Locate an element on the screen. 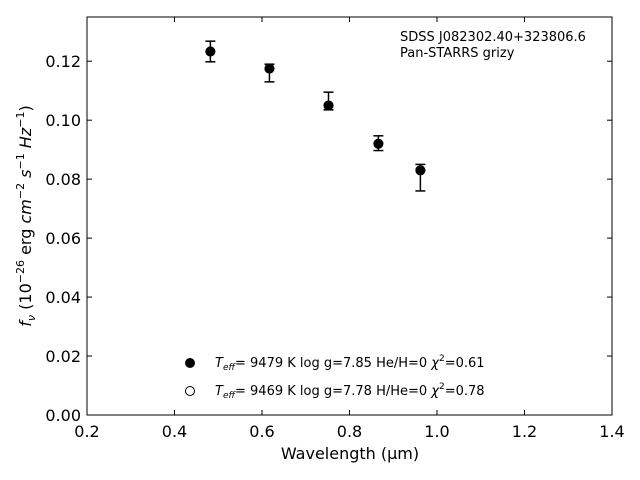 The image size is (640, 480). y-tick-label: 0.00 is located at coordinates (63, 415).